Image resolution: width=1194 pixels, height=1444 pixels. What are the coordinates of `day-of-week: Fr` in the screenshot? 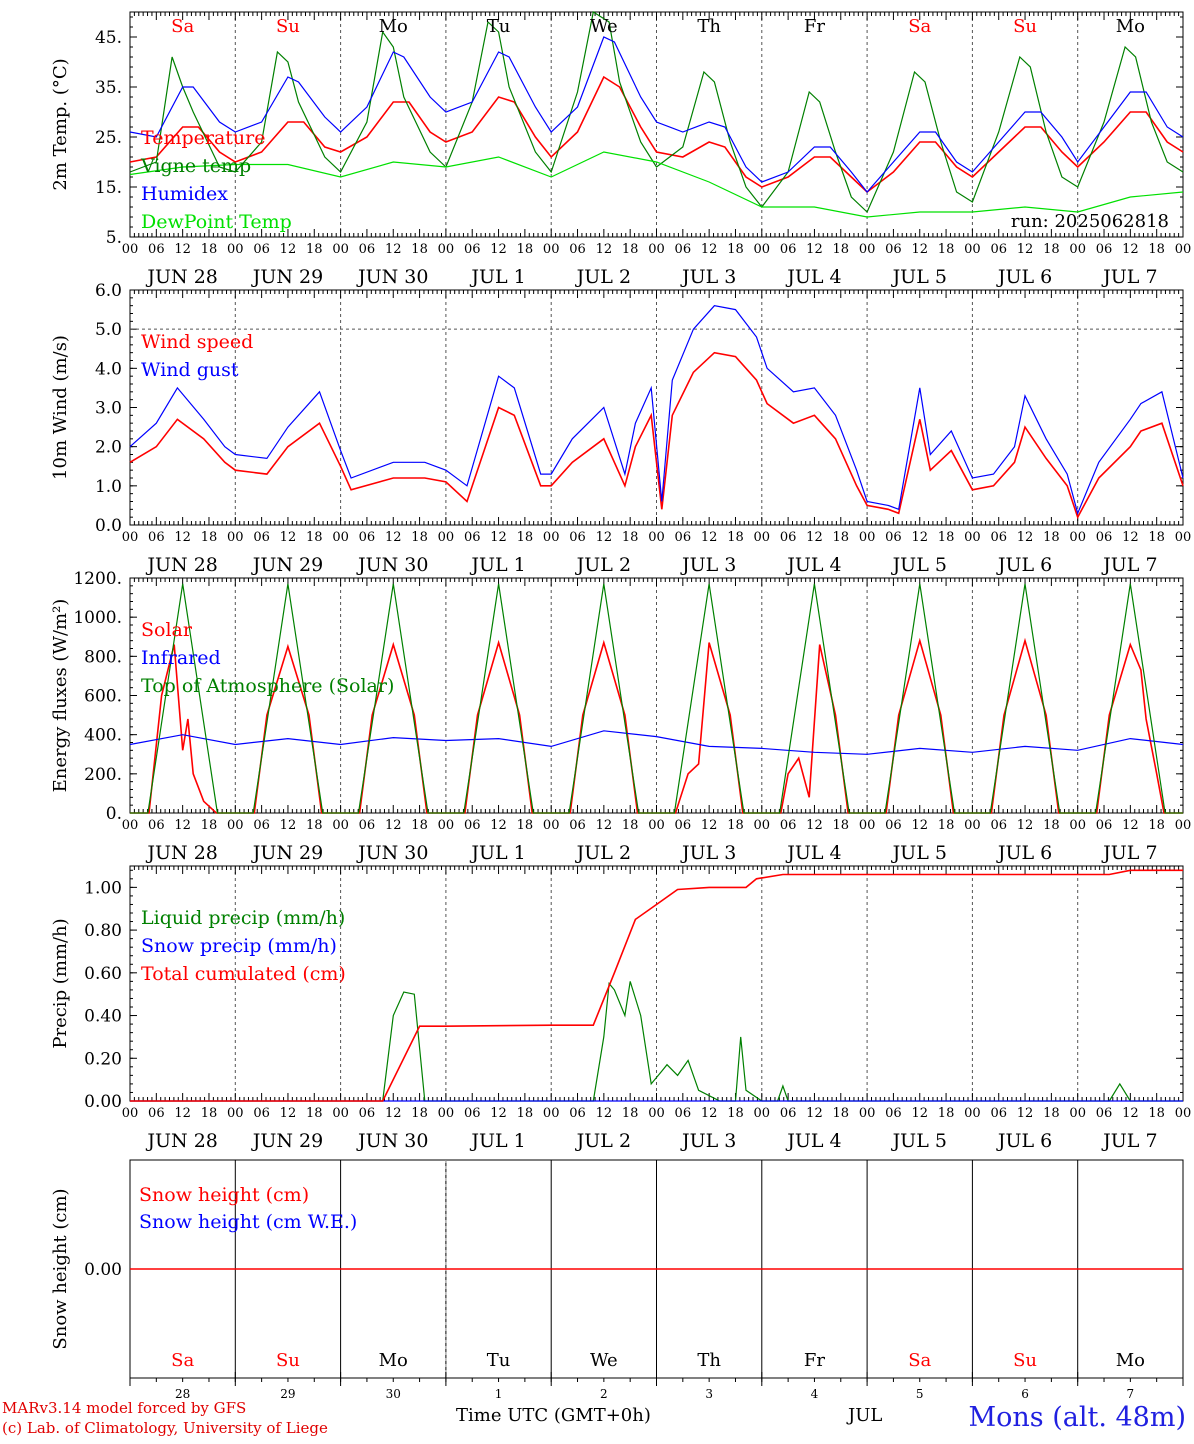 It's located at (814, 1360).